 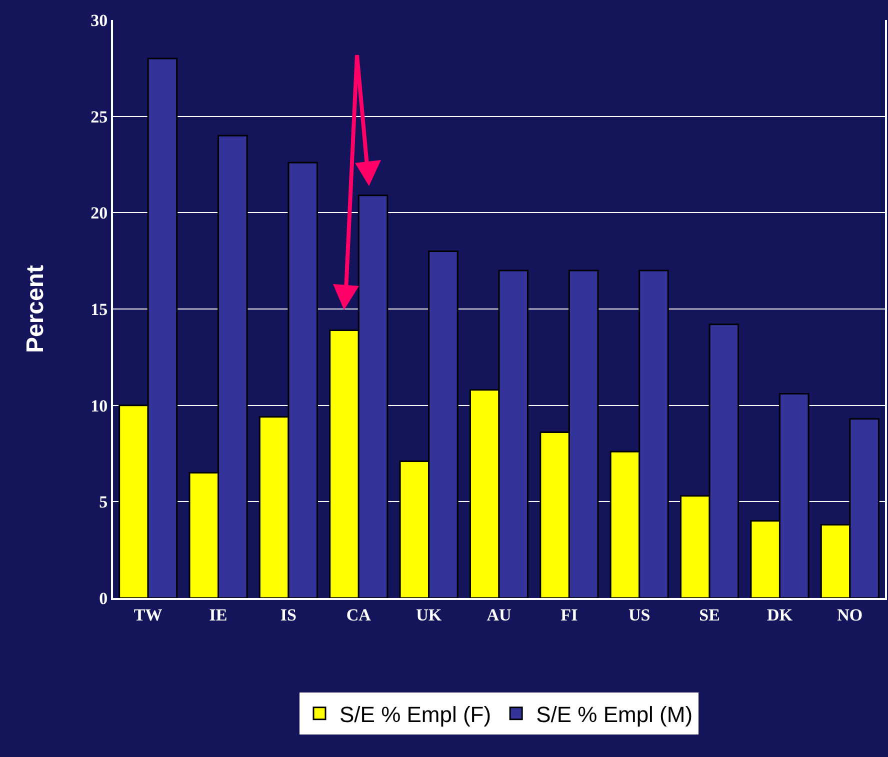 I want to click on x-tick-label: CA, so click(x=359, y=614).